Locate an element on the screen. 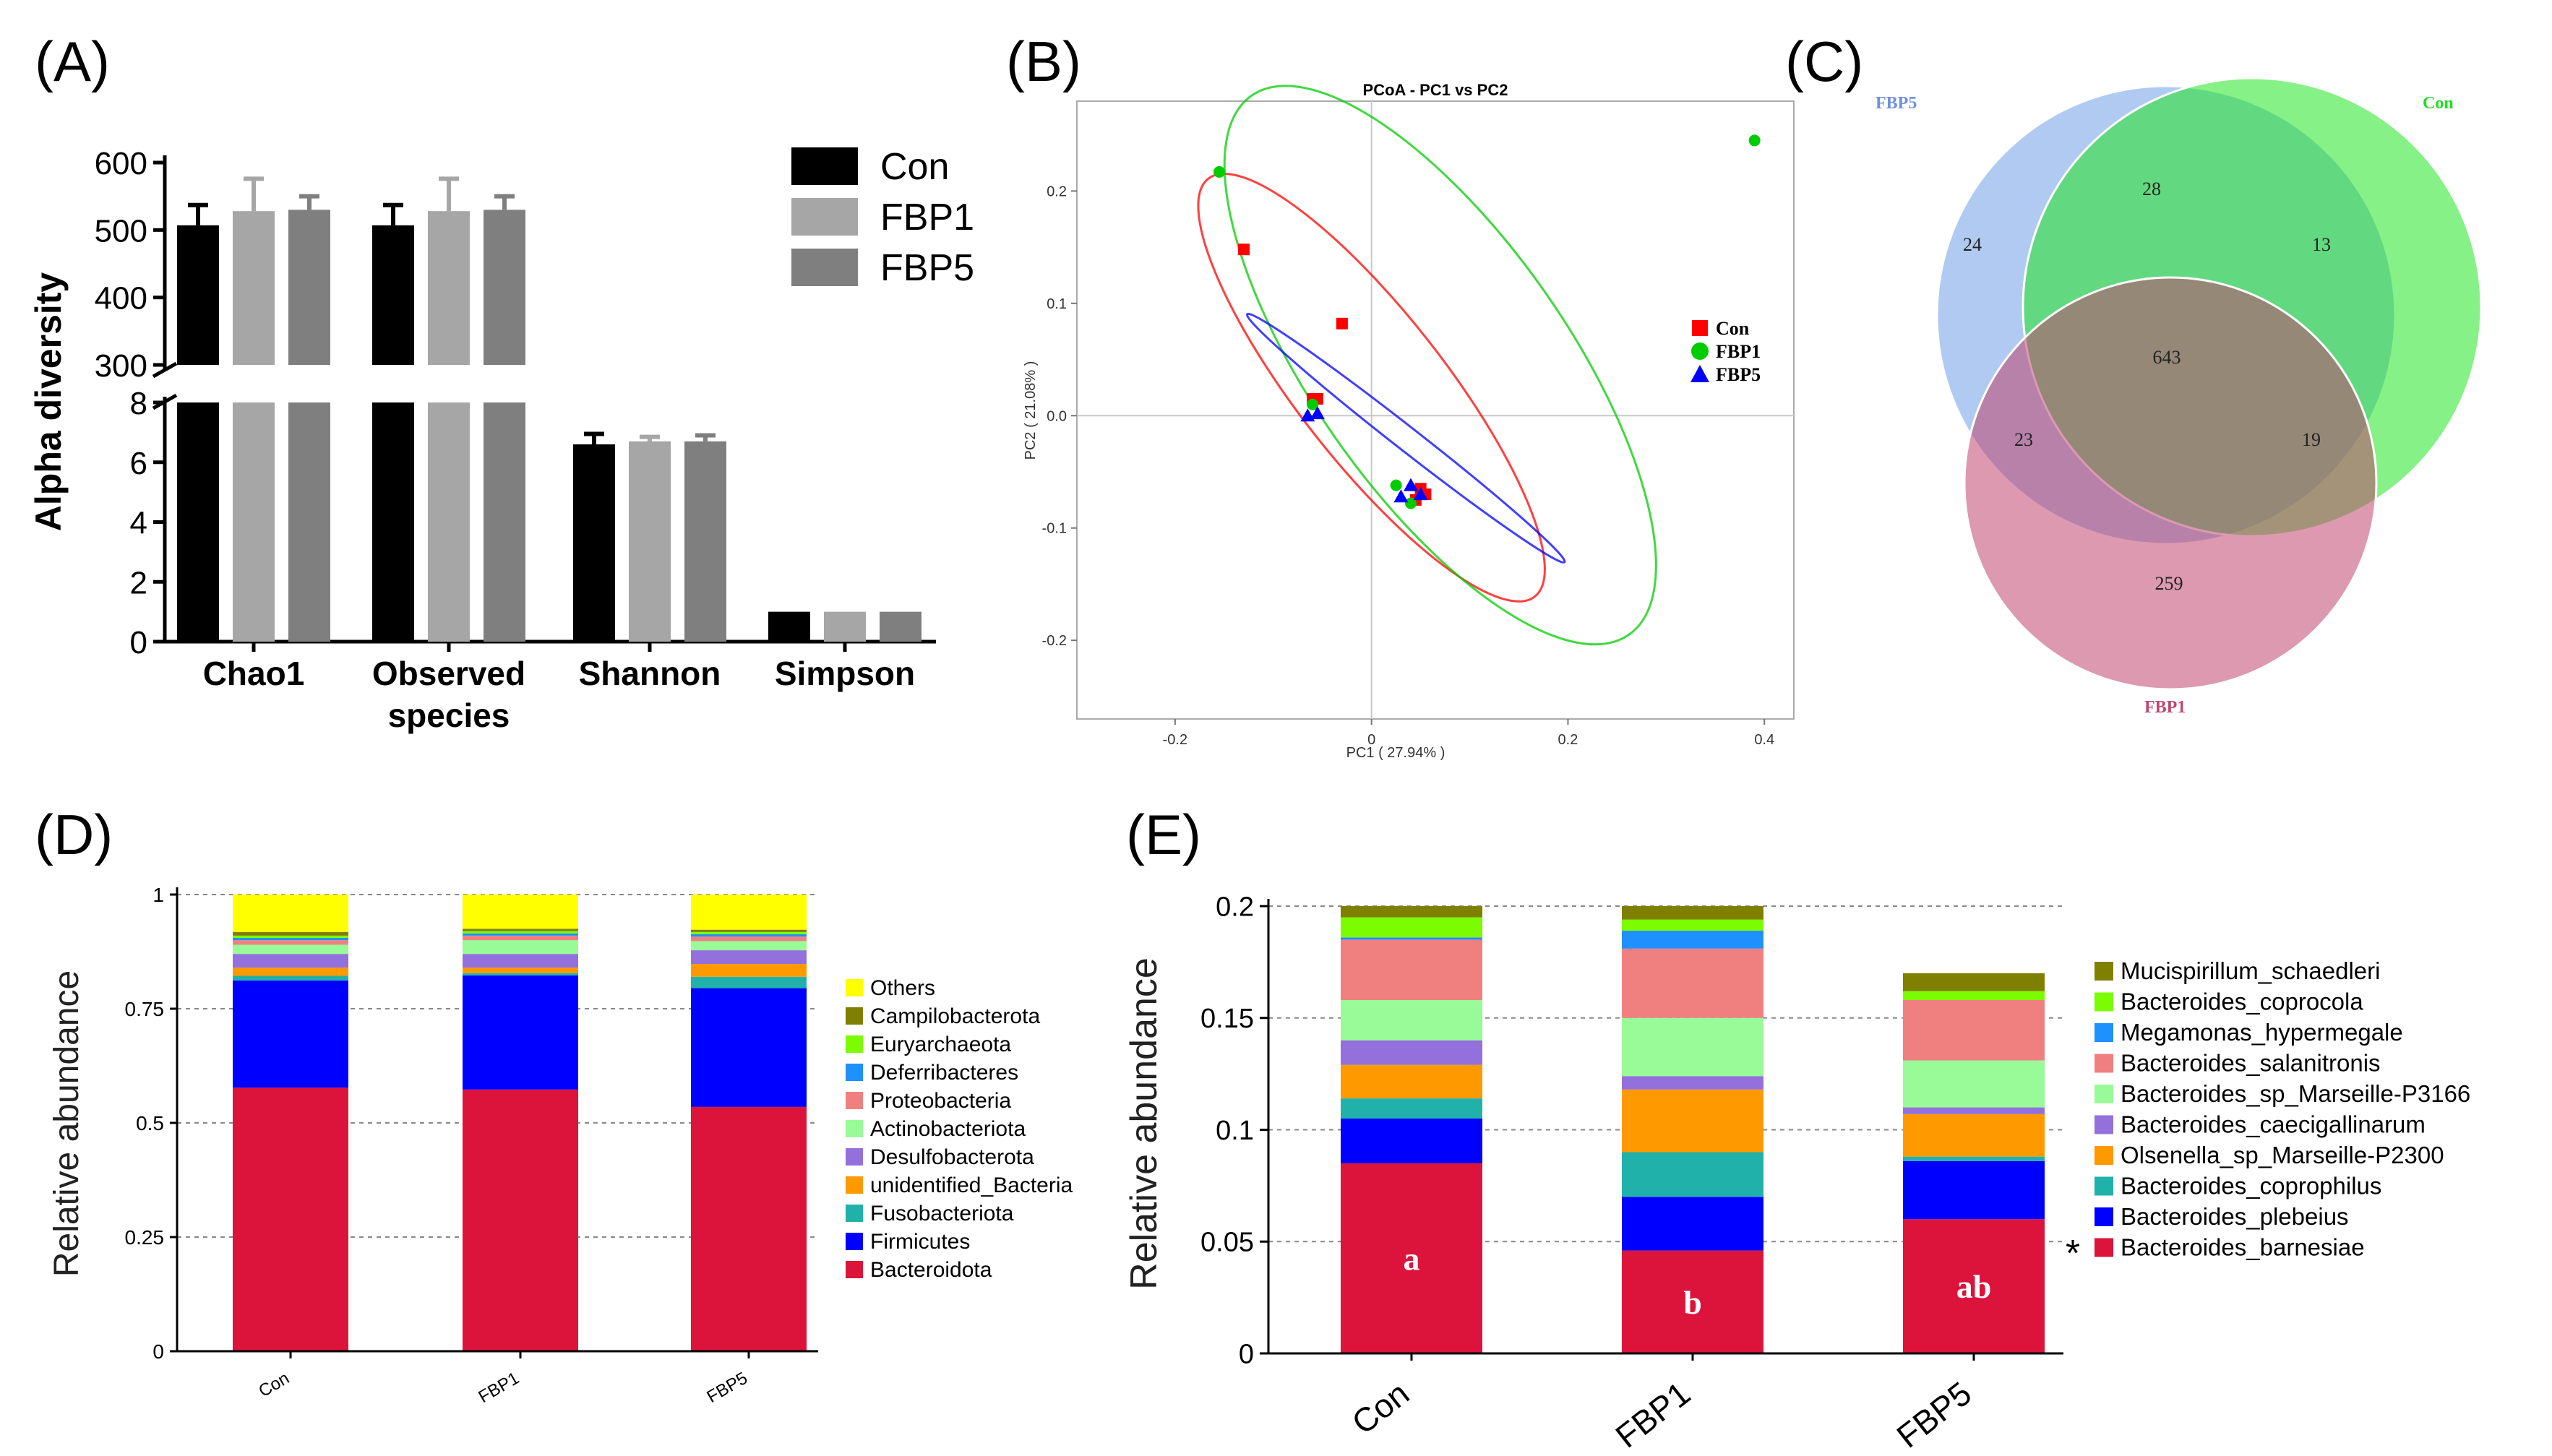 The height and width of the screenshot is (1456, 2552). x-tick-label: 0 is located at coordinates (1371, 740).